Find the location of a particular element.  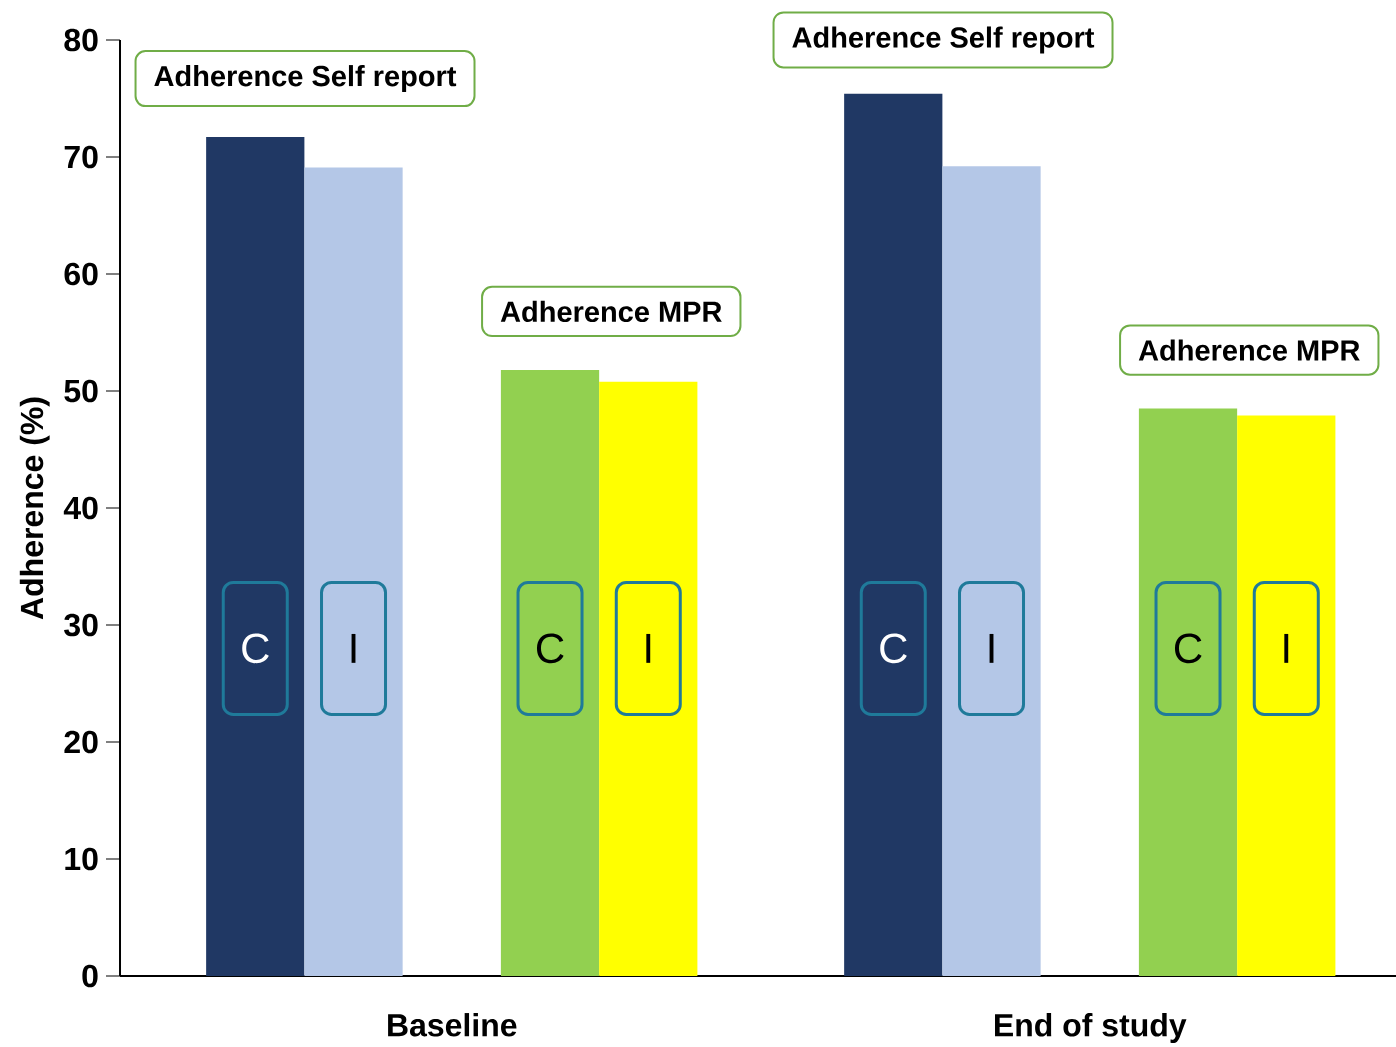

y-tick-label: 30 is located at coordinates (81, 625).